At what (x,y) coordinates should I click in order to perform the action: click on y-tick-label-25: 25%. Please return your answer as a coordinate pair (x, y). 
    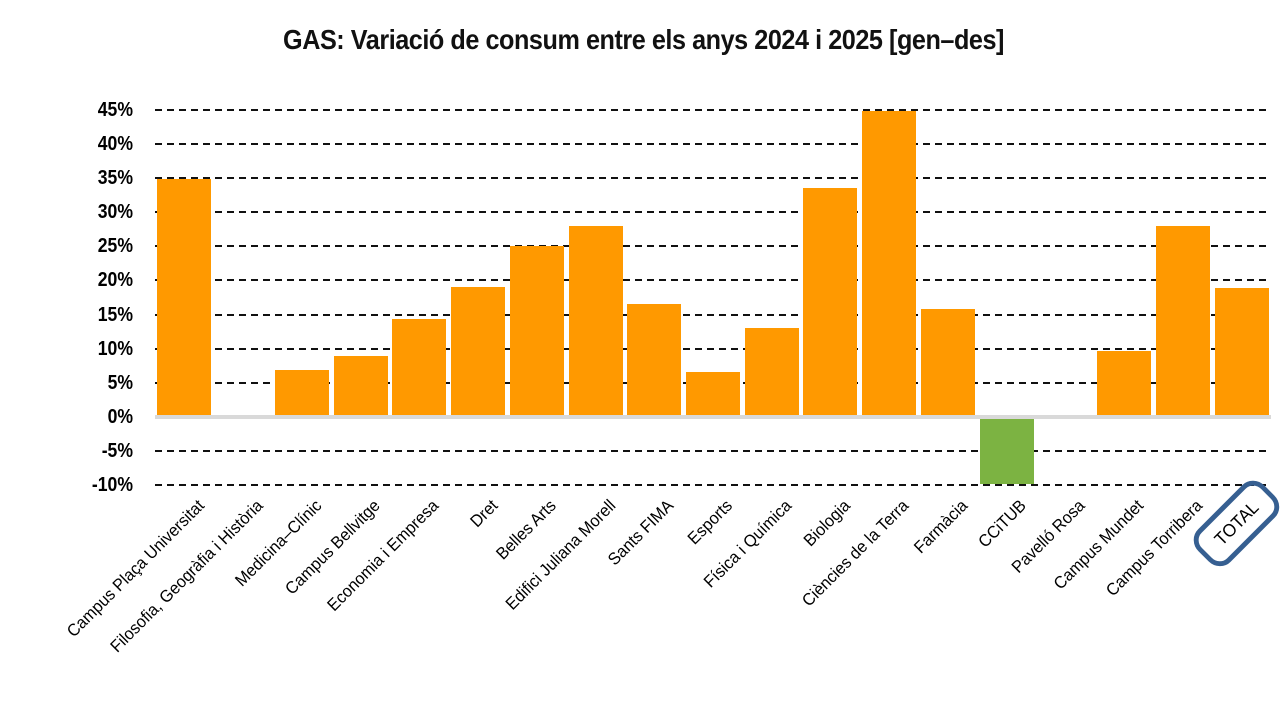
    Looking at the image, I should click on (115, 246).